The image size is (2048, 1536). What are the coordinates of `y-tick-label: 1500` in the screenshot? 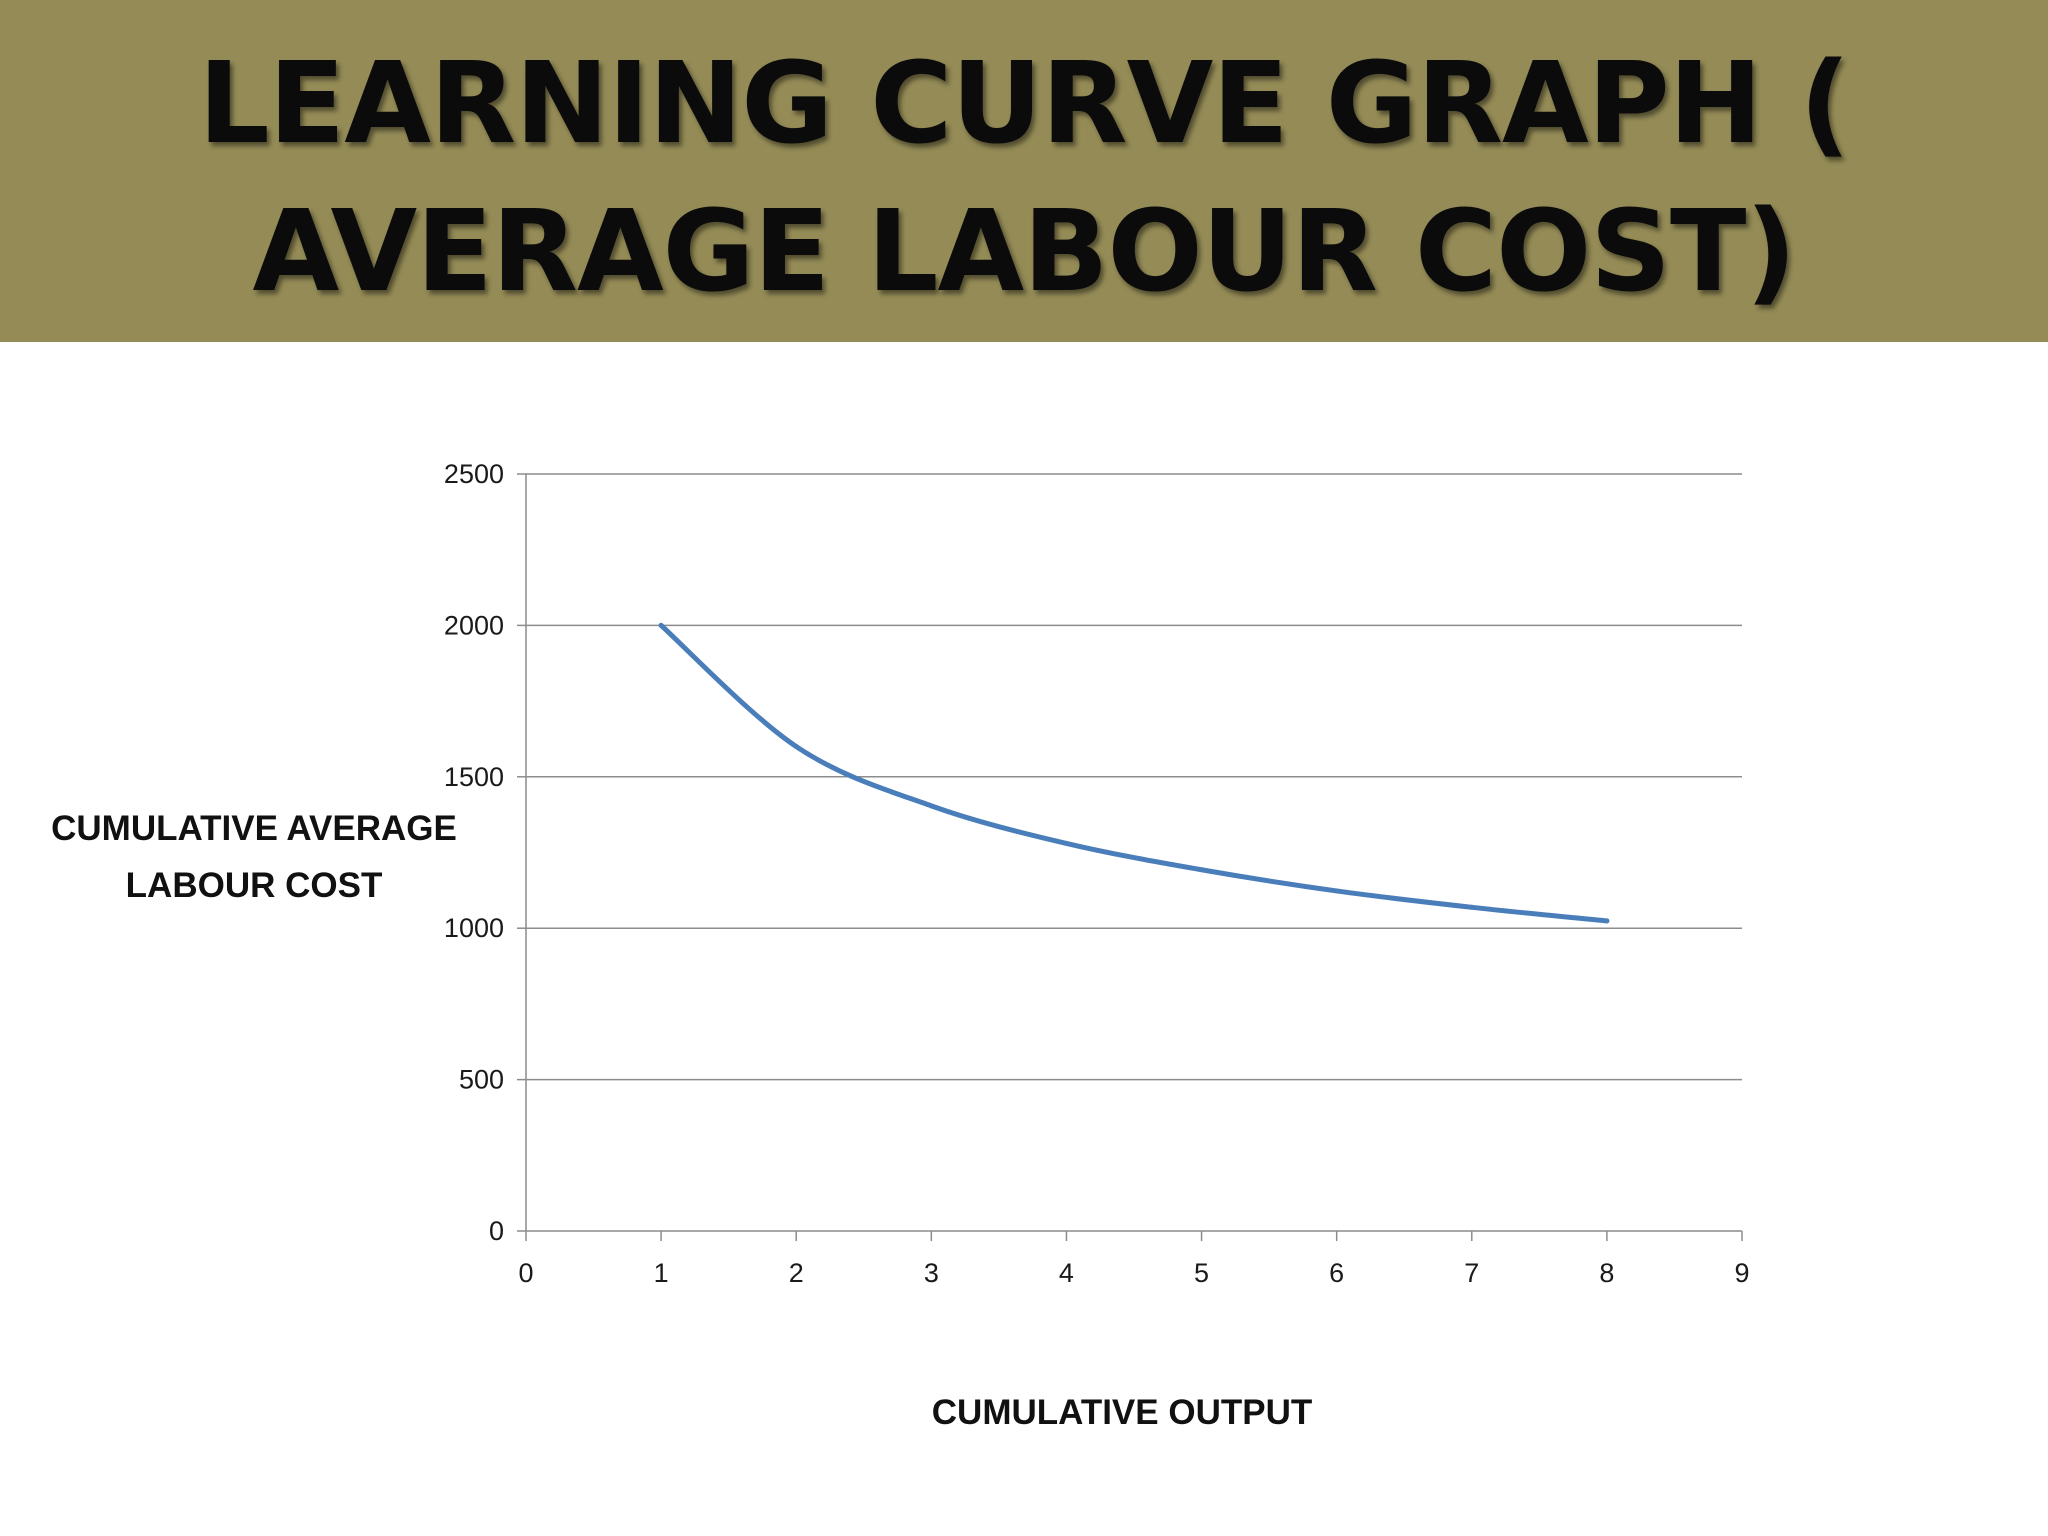 It's located at (474, 777).